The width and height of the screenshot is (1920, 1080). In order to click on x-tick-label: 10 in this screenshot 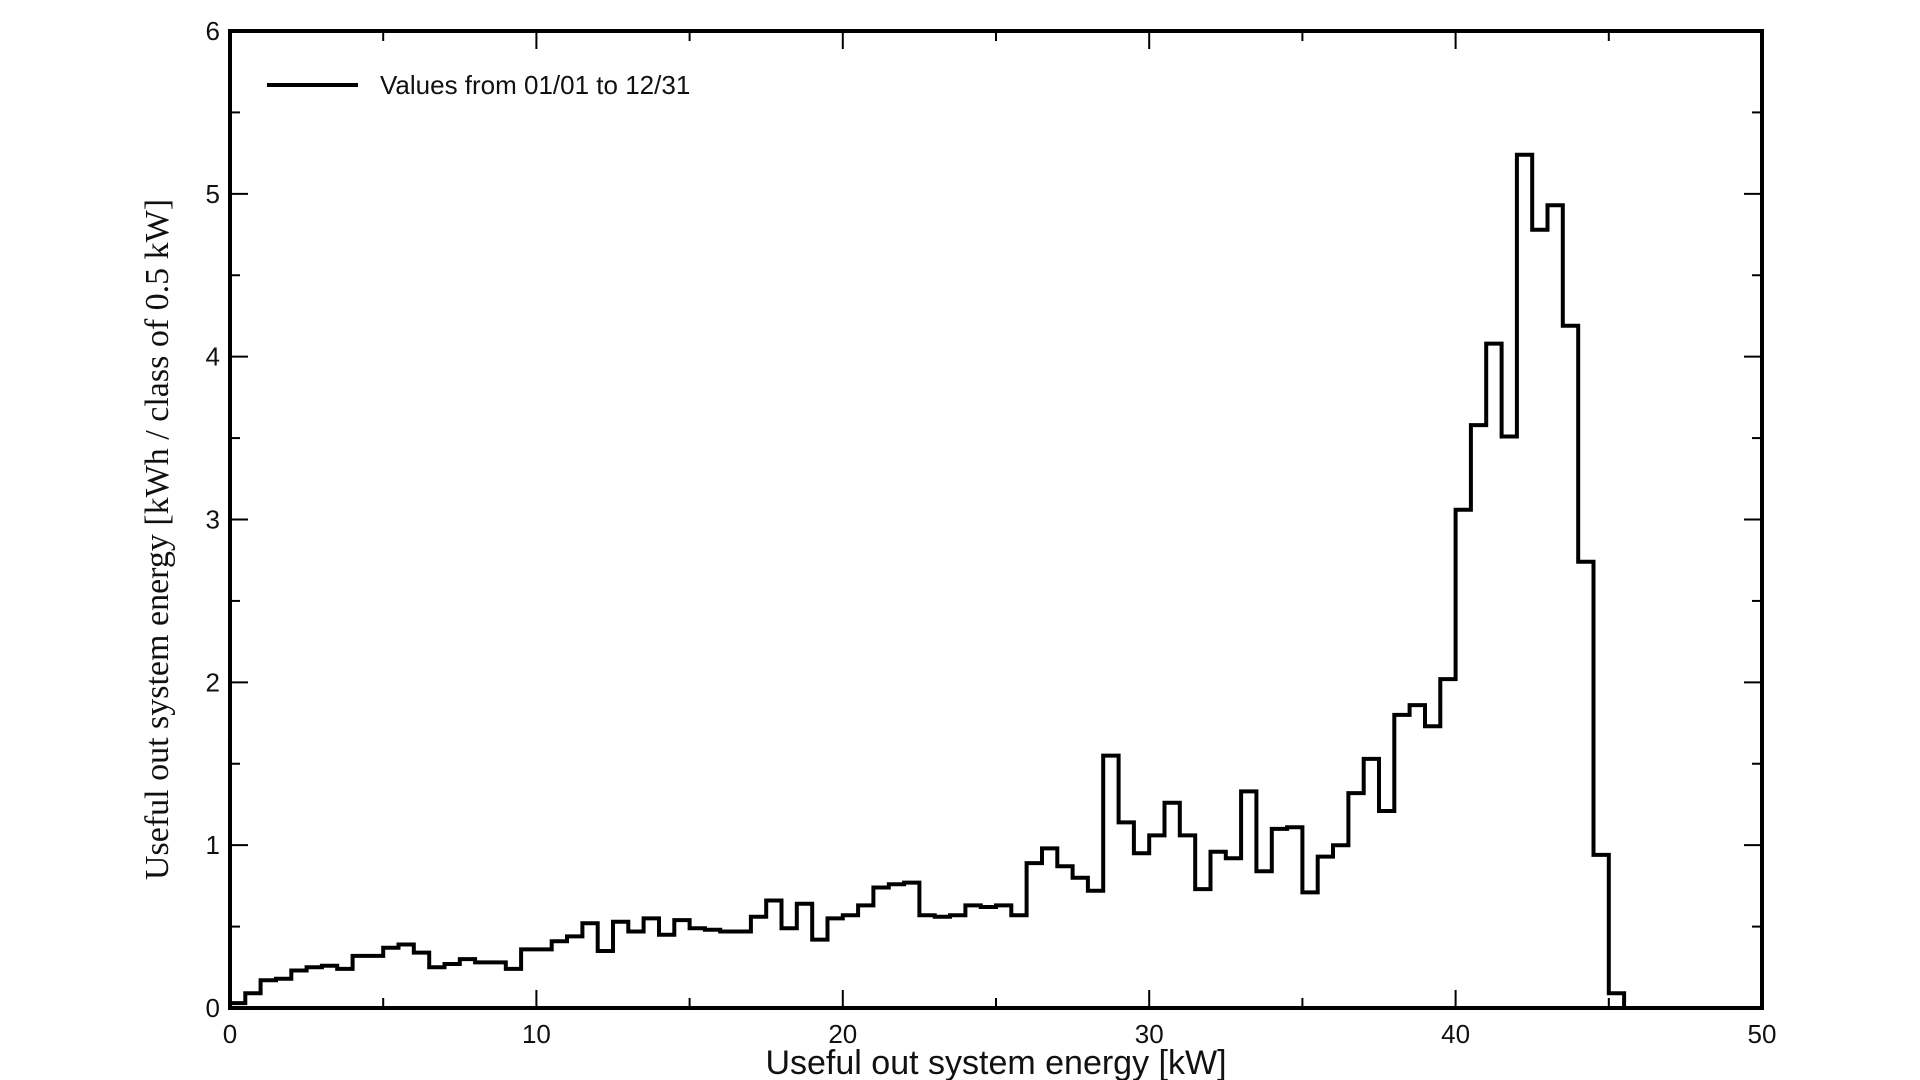, I will do `click(536, 1034)`.